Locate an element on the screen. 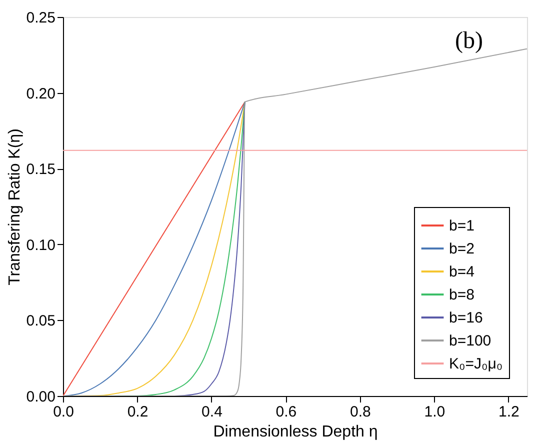 Image resolution: width=541 pixels, height=444 pixels. y-tick-label: 0.10 is located at coordinates (41, 245).